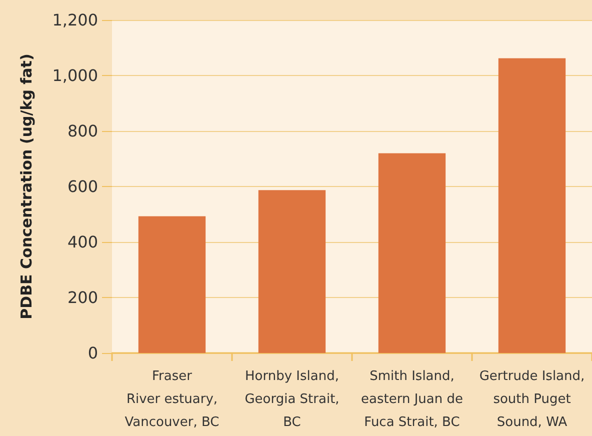 The image size is (592, 436). Describe the element at coordinates (532, 399) in the screenshot. I see `x-tick-label: Gertrude Island, south Puget Sound, WA` at that location.